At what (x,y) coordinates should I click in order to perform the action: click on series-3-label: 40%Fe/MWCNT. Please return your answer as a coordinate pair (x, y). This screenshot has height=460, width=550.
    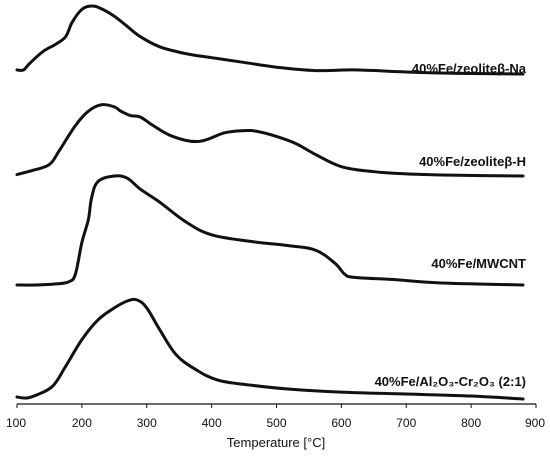
    Looking at the image, I should click on (478, 263).